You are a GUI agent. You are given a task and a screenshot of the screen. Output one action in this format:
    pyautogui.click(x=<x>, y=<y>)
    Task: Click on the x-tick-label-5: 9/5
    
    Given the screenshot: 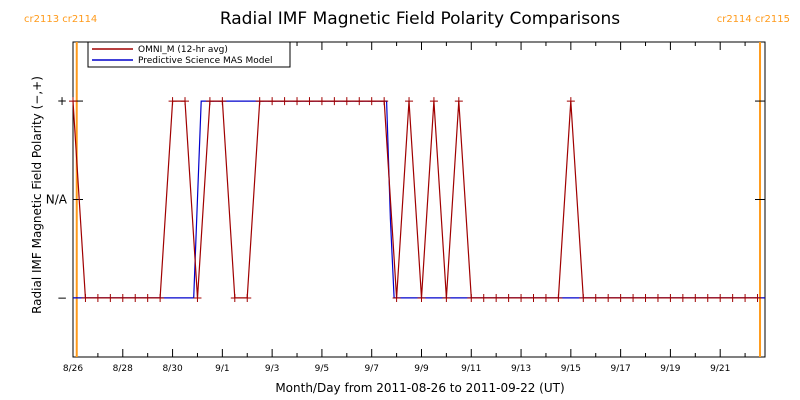 What is the action you would take?
    pyautogui.click(x=322, y=369)
    